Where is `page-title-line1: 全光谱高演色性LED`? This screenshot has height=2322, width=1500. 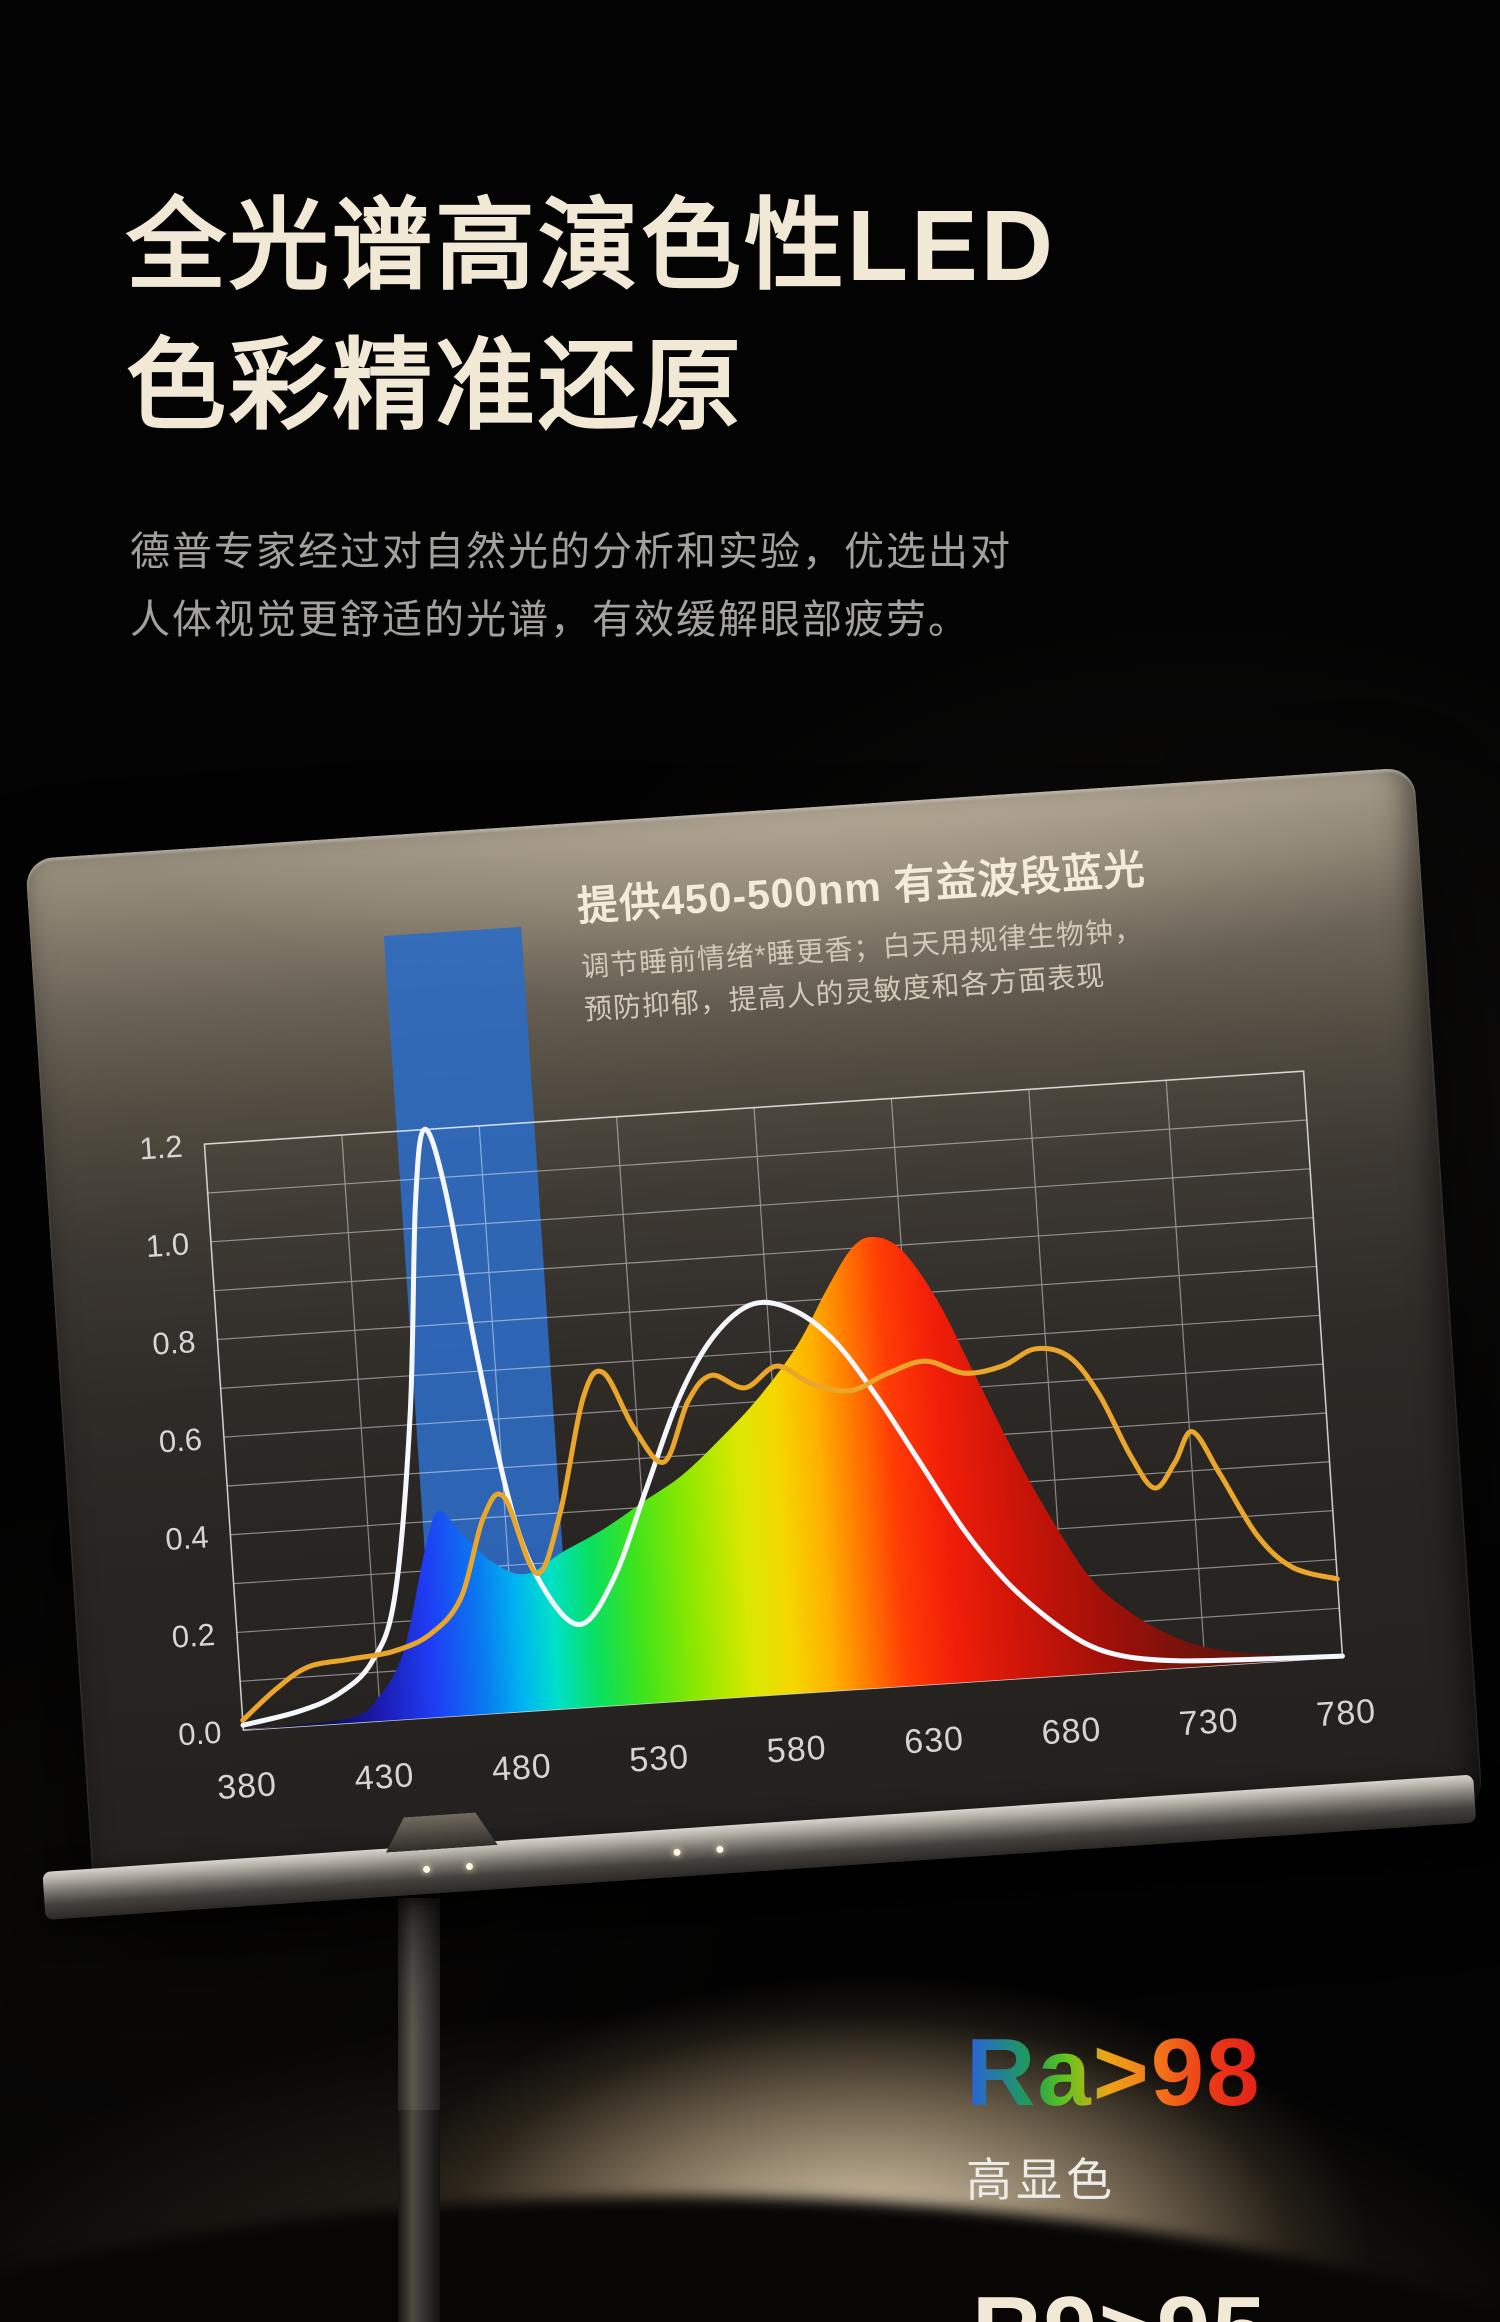
page-title-line1: 全光谱高演色性LED is located at coordinates (591, 246).